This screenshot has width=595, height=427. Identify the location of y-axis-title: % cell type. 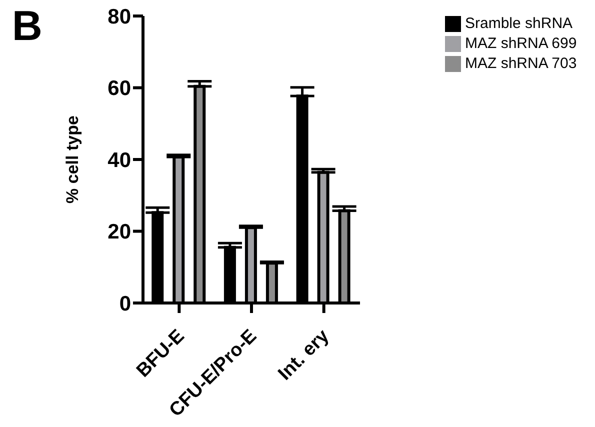
(72, 160).